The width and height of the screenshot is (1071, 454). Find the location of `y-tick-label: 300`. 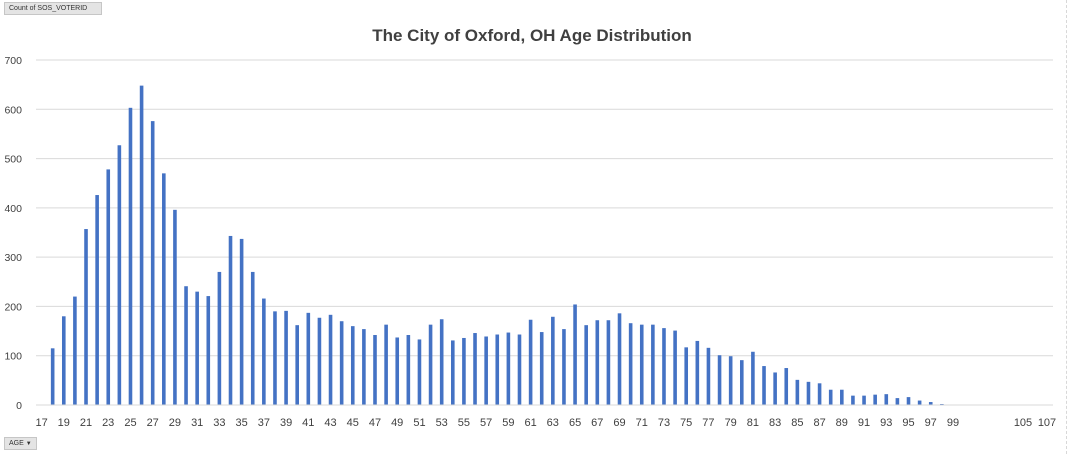

y-tick-label: 300 is located at coordinates (13, 258).